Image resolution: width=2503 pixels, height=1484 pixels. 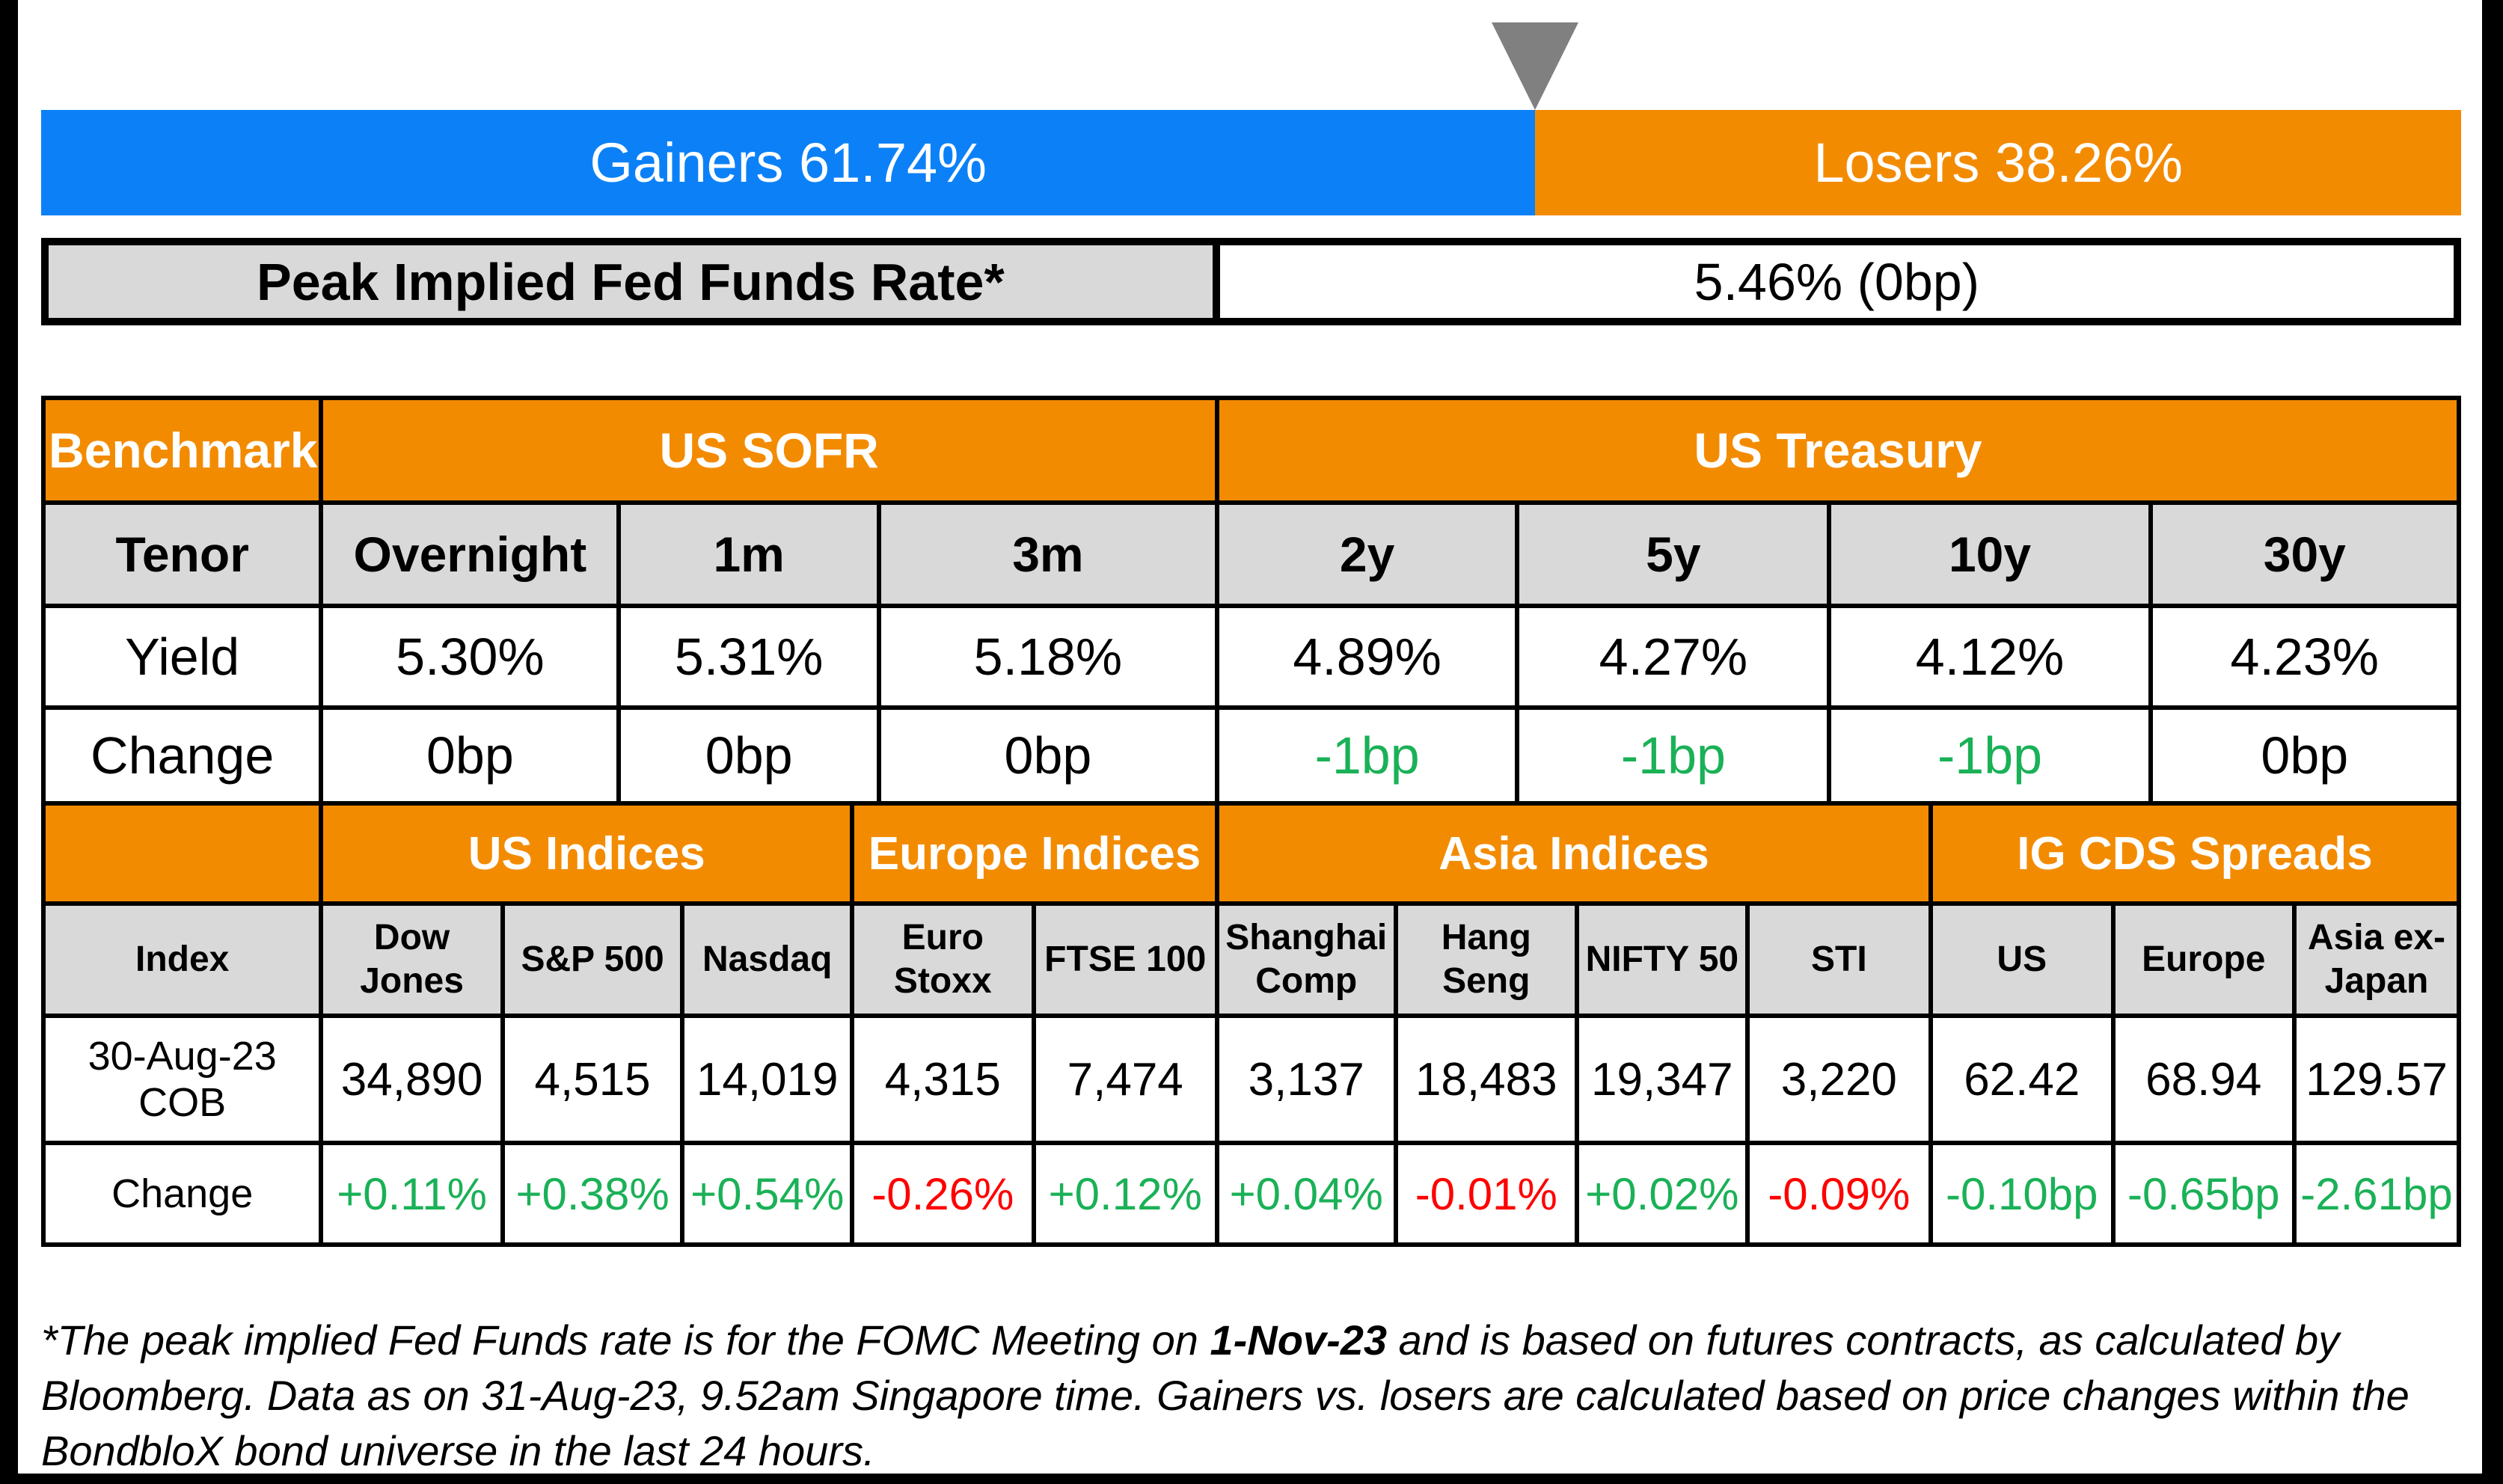 What do you see at coordinates (593, 1194) in the screenshot?
I see `sp500-change: +0.38%` at bounding box center [593, 1194].